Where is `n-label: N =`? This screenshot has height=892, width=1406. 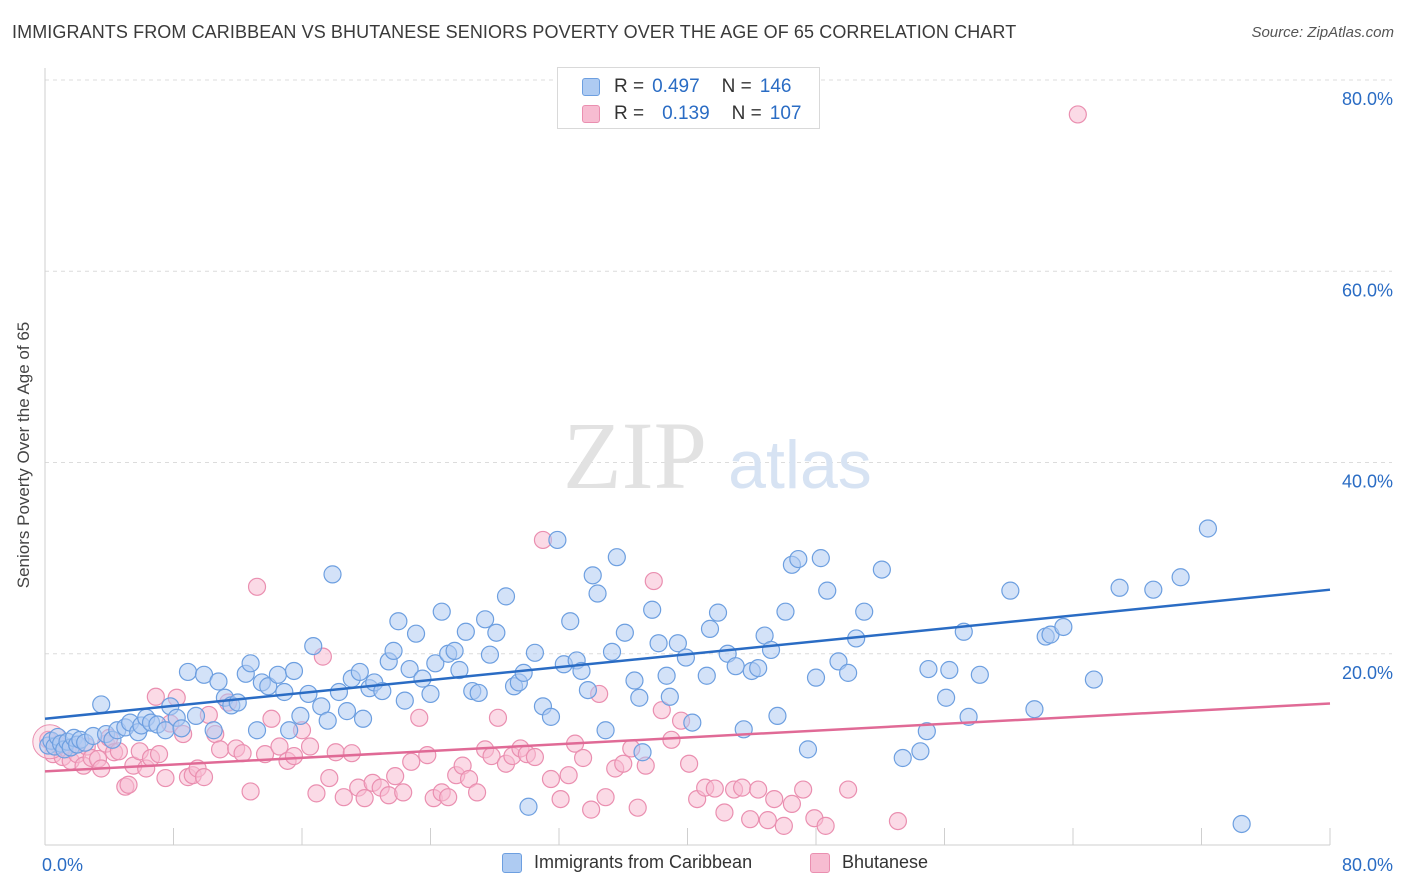 n-label: N = is located at coordinates (746, 113).